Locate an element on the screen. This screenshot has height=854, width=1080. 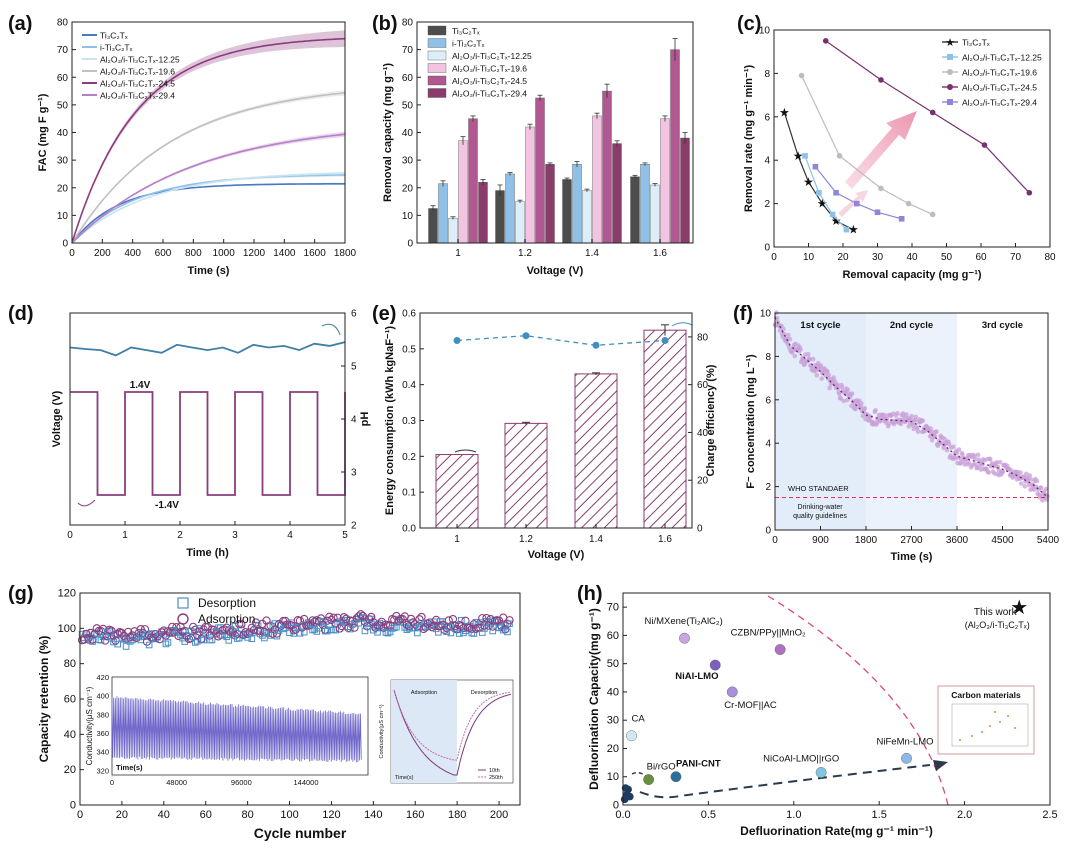
y-axis-label: F⁻ concentration (mg L⁻¹) is located at coordinates (751, 421).